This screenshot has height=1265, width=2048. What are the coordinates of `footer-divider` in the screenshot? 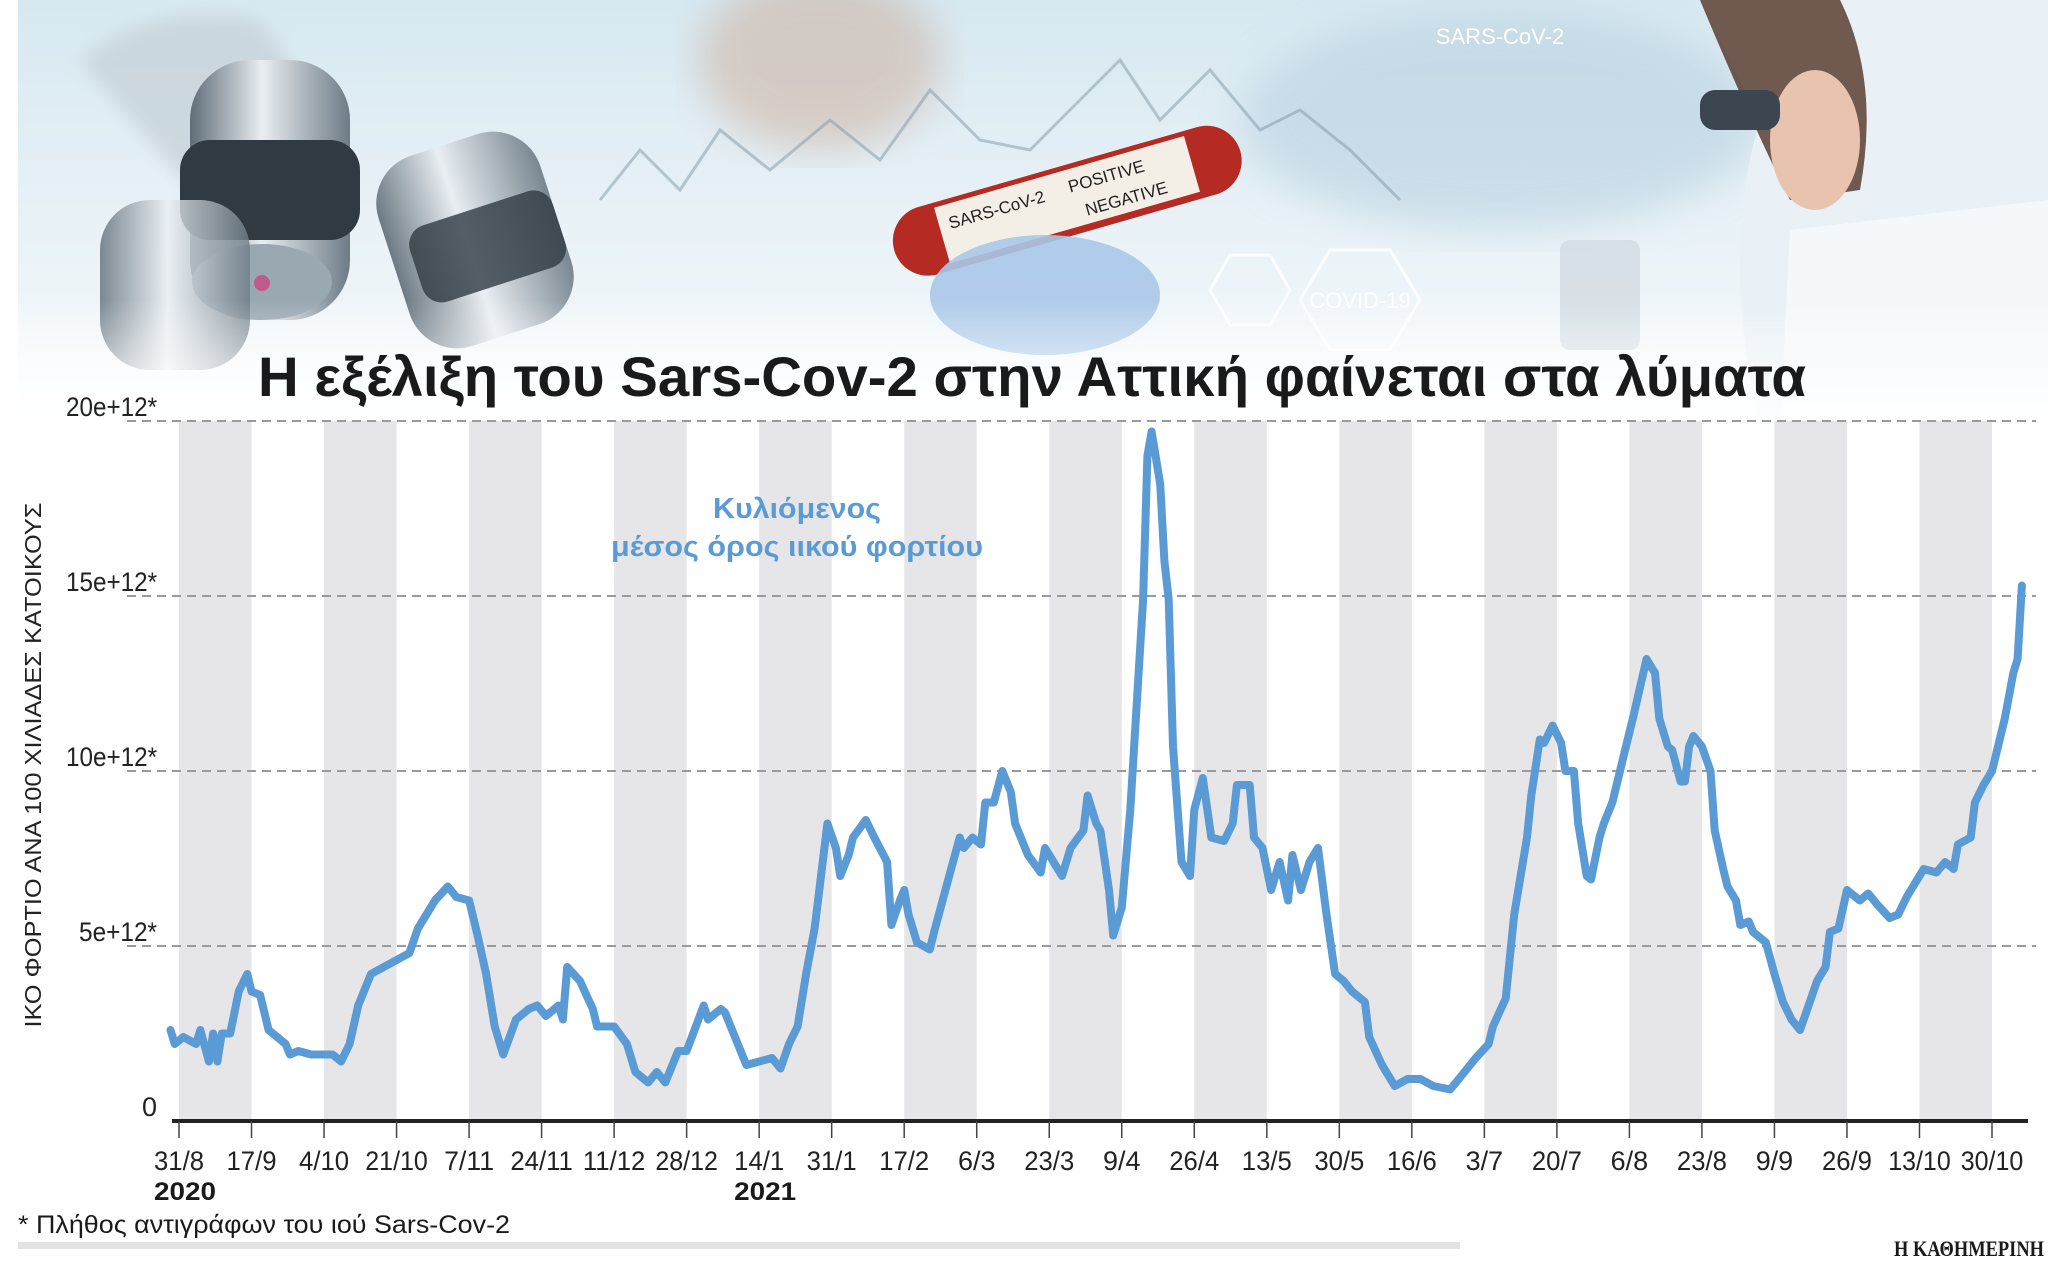 It's located at (739, 1245).